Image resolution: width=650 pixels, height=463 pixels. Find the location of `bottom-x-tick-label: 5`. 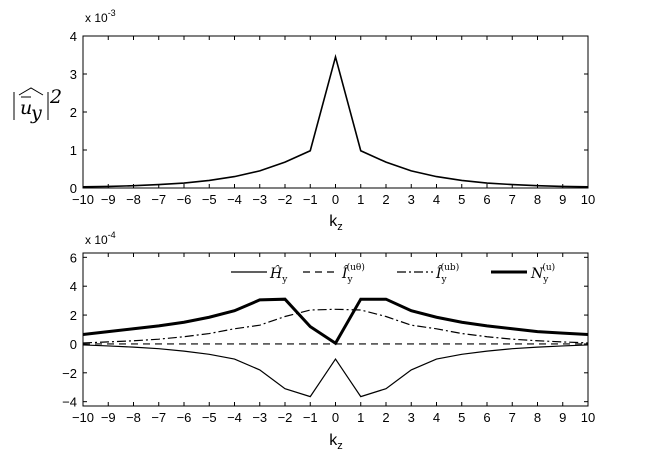

bottom-x-tick-label: 5 is located at coordinates (461, 417).